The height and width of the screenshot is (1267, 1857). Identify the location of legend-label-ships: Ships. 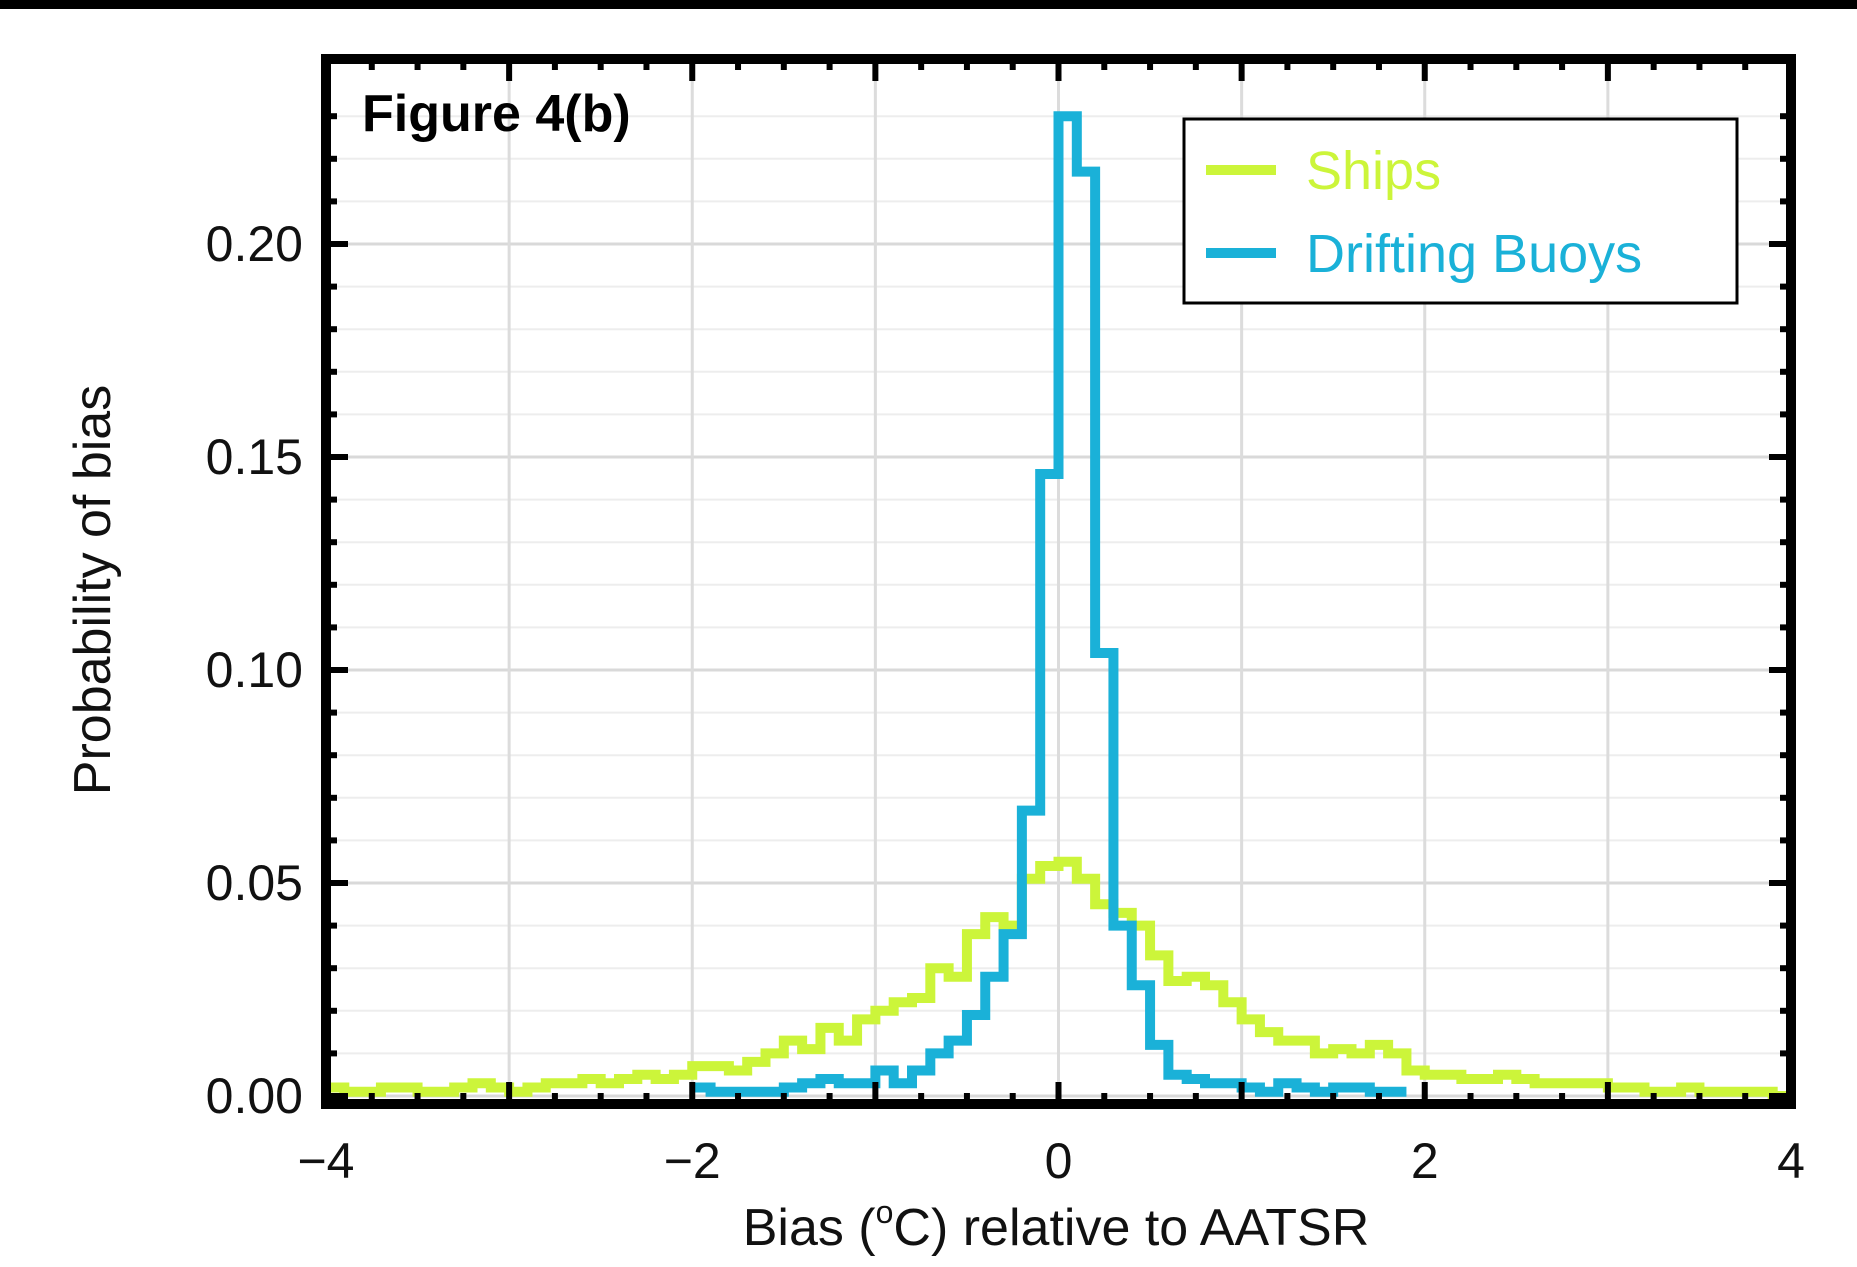
(1373, 171).